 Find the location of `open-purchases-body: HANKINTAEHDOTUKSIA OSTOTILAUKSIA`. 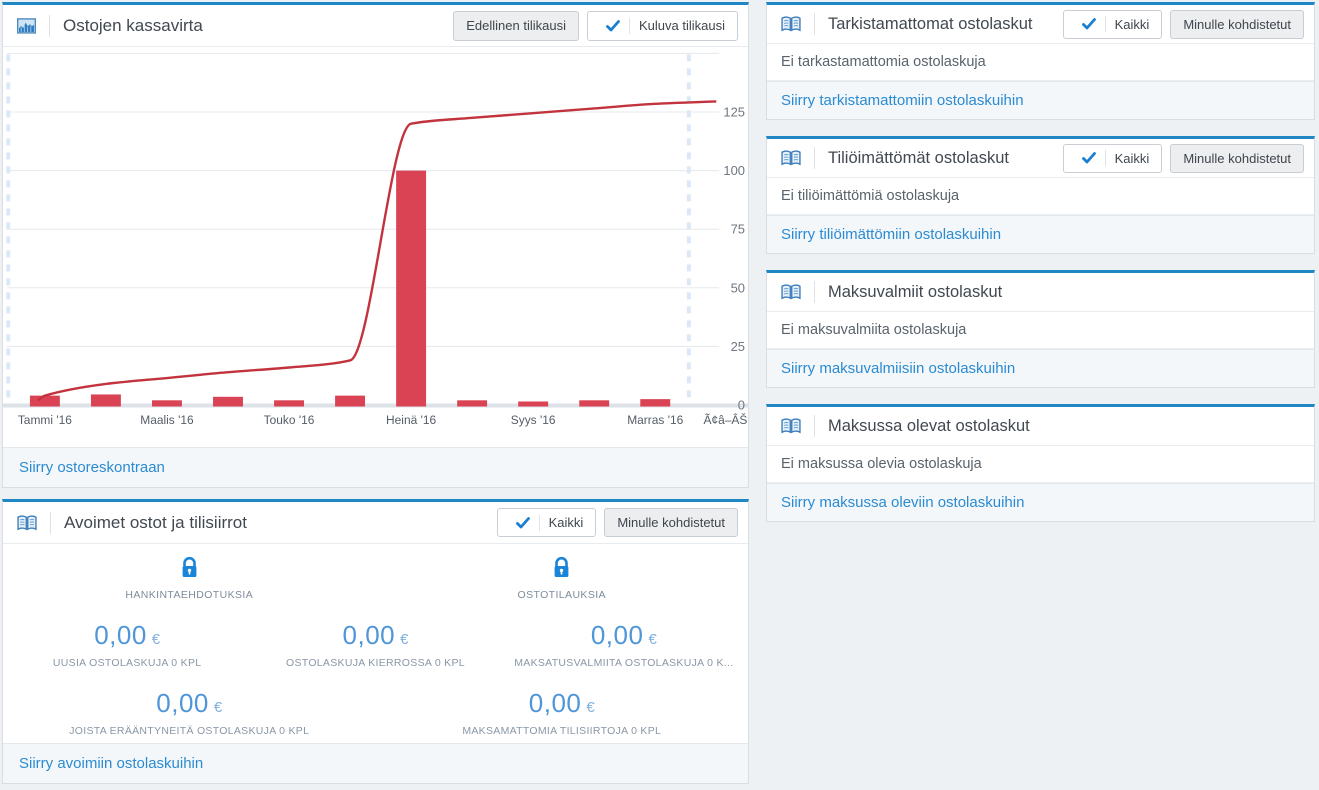

open-purchases-body: HANKINTAEHDOTUKSIA OSTOTILAUKSIA is located at coordinates (375, 643).